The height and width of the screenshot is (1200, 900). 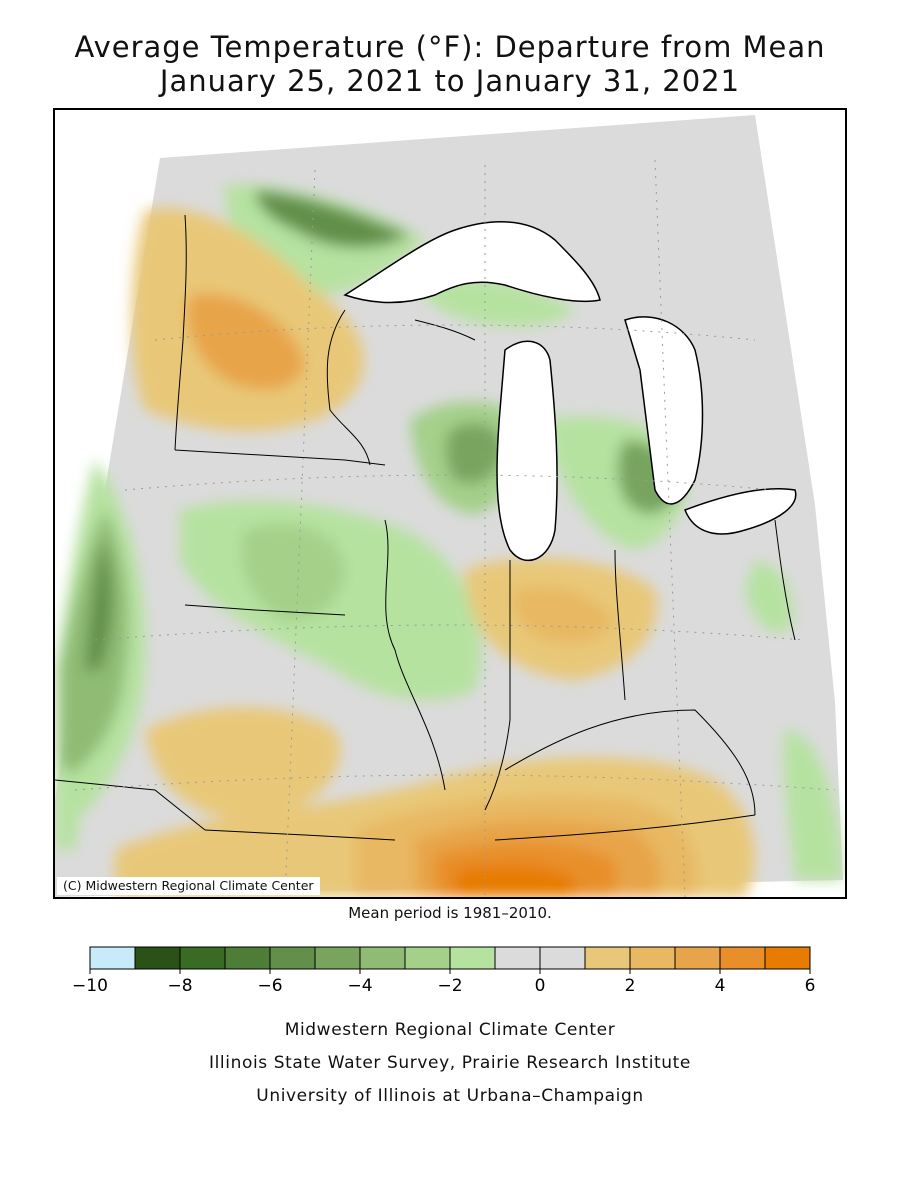 What do you see at coordinates (515, 880) in the screenshot?
I see `contour-orange-south-peak` at bounding box center [515, 880].